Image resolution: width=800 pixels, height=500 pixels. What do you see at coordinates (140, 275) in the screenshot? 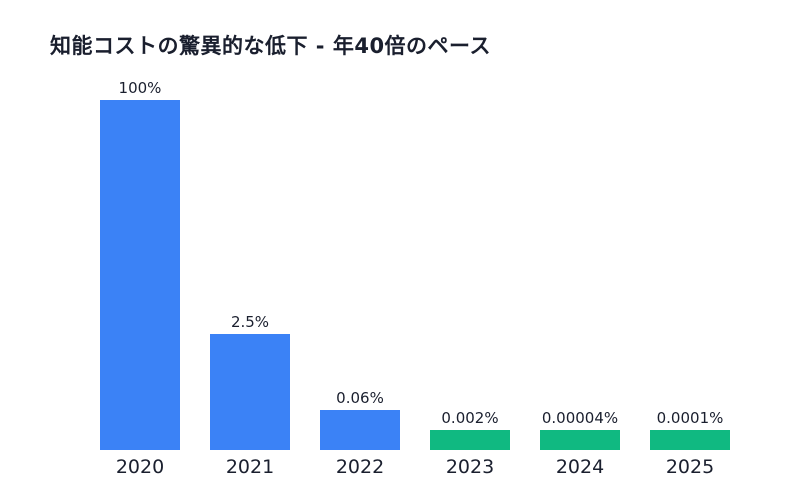
I see `bar-2020` at bounding box center [140, 275].